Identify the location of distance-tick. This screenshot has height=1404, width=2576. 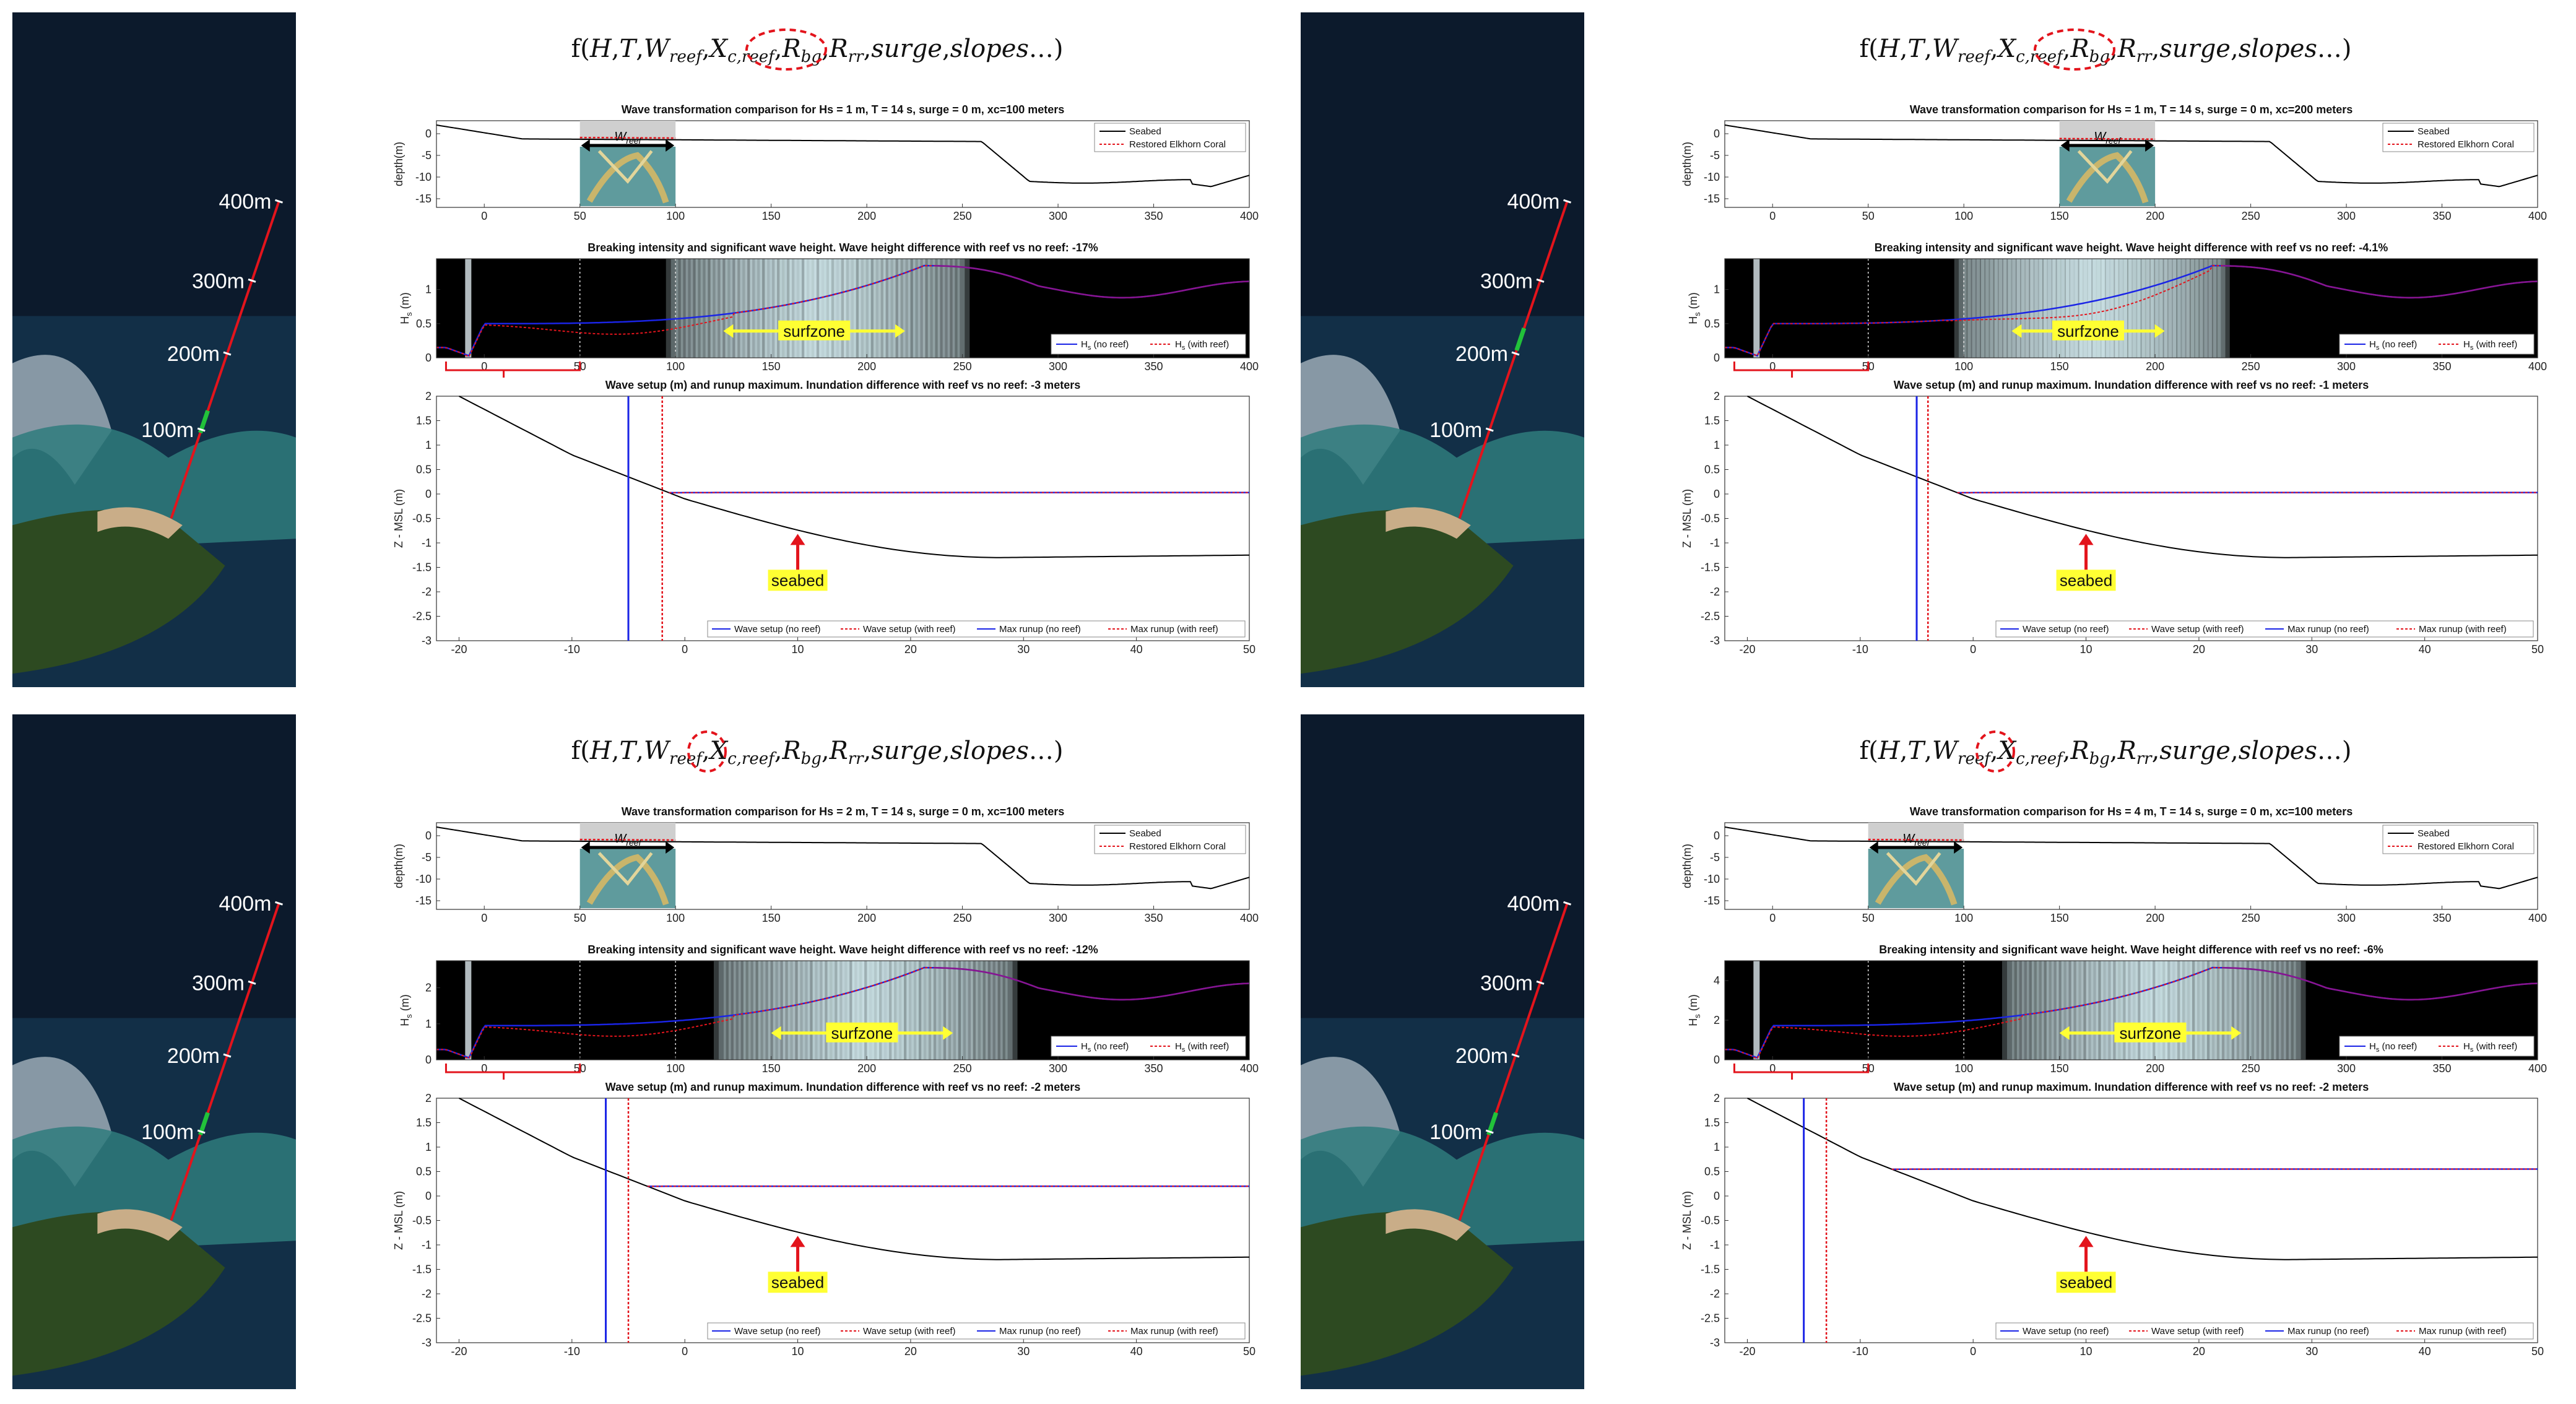
(279, 903).